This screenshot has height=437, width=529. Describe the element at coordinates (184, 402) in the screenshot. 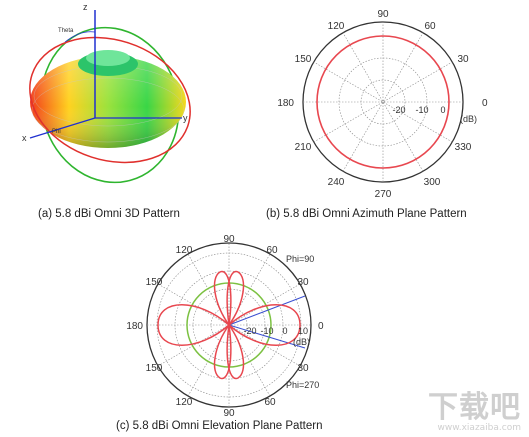

I see `elevation-label-120-bottom: 120` at that location.